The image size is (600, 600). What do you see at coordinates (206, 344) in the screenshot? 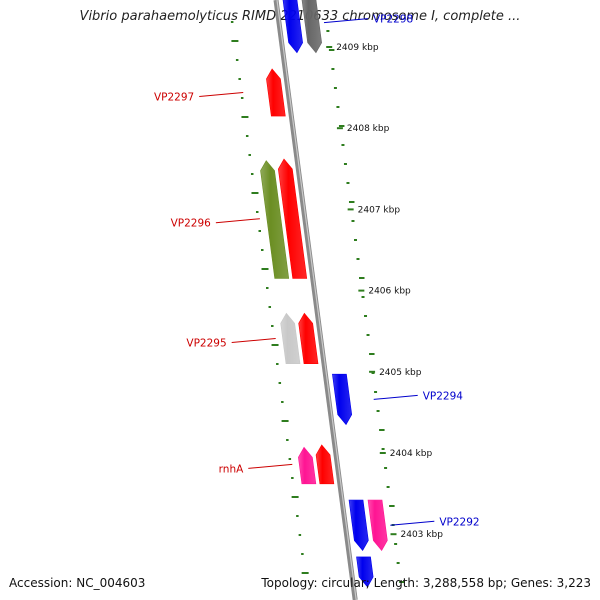
I see `gene-label-g-vp2295: VP2295` at bounding box center [206, 344].